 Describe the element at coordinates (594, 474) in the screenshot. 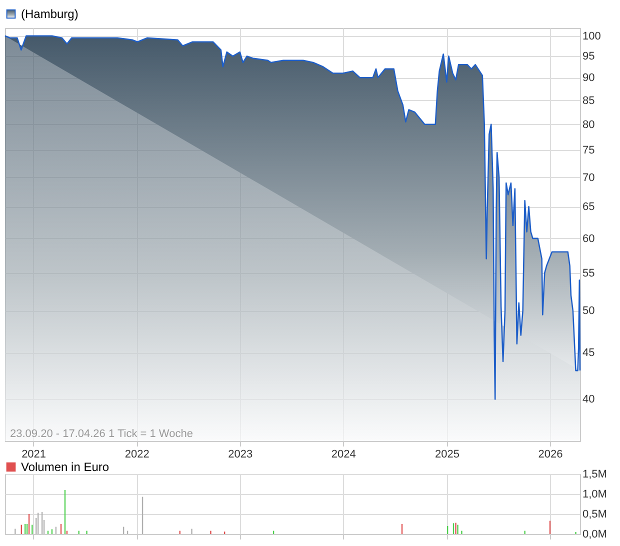

I see `y-tick-label: 1,5M` at that location.